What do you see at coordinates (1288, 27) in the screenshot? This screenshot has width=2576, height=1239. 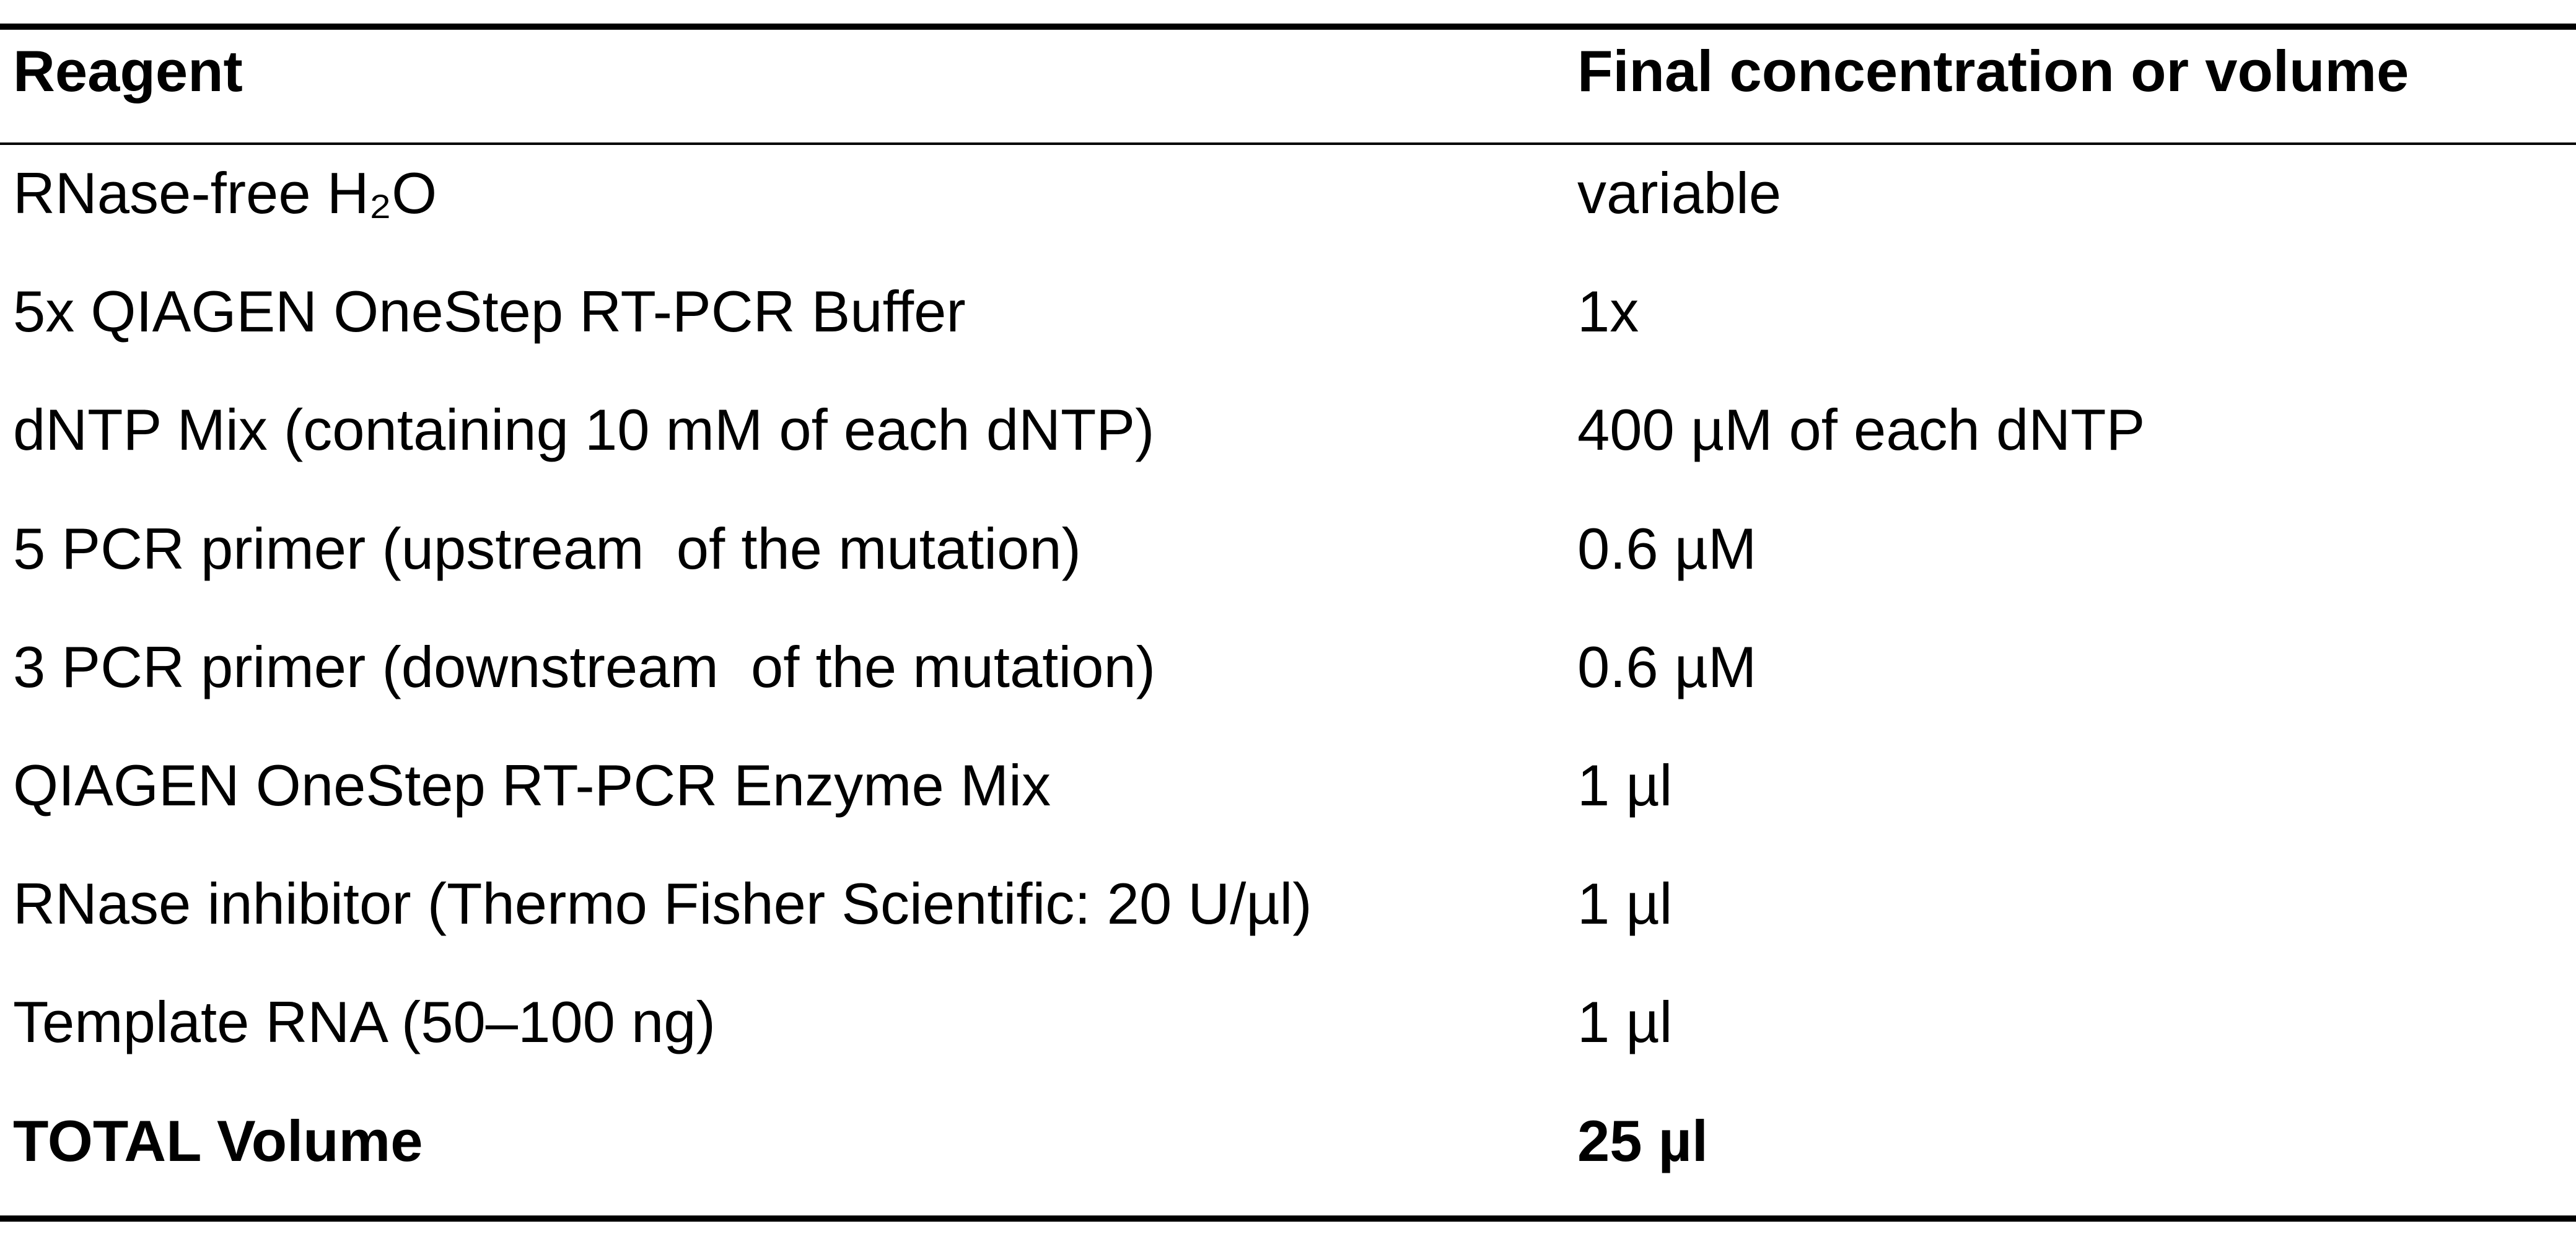 I see `top-rule` at bounding box center [1288, 27].